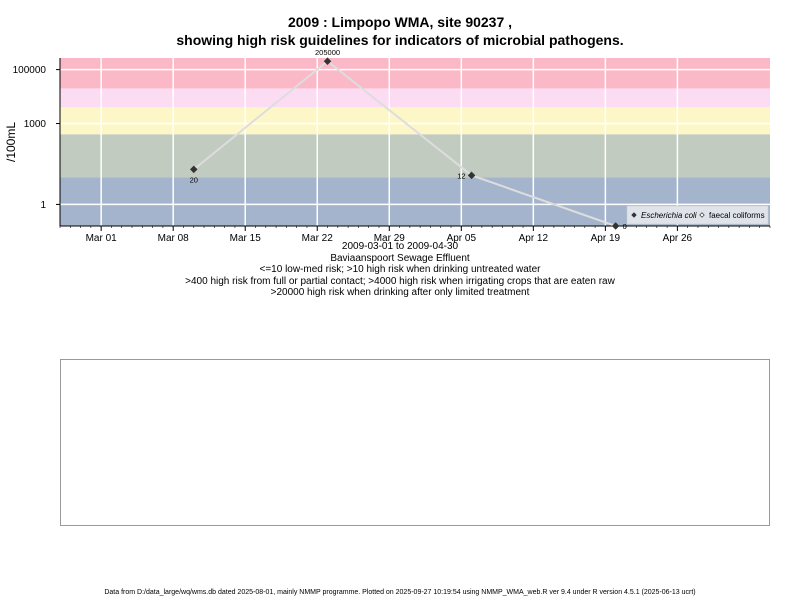  I want to click on x-tick-label: Mar 01, so click(102, 238).